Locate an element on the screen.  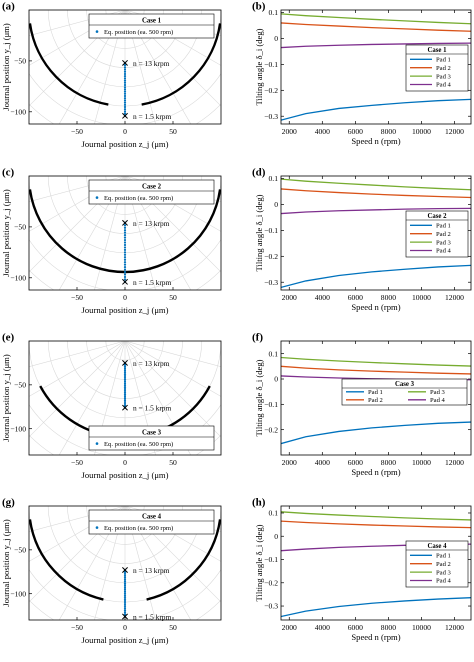
legend-entry: Eq. position (ea. 500 rpm) is located at coordinates (138, 528).